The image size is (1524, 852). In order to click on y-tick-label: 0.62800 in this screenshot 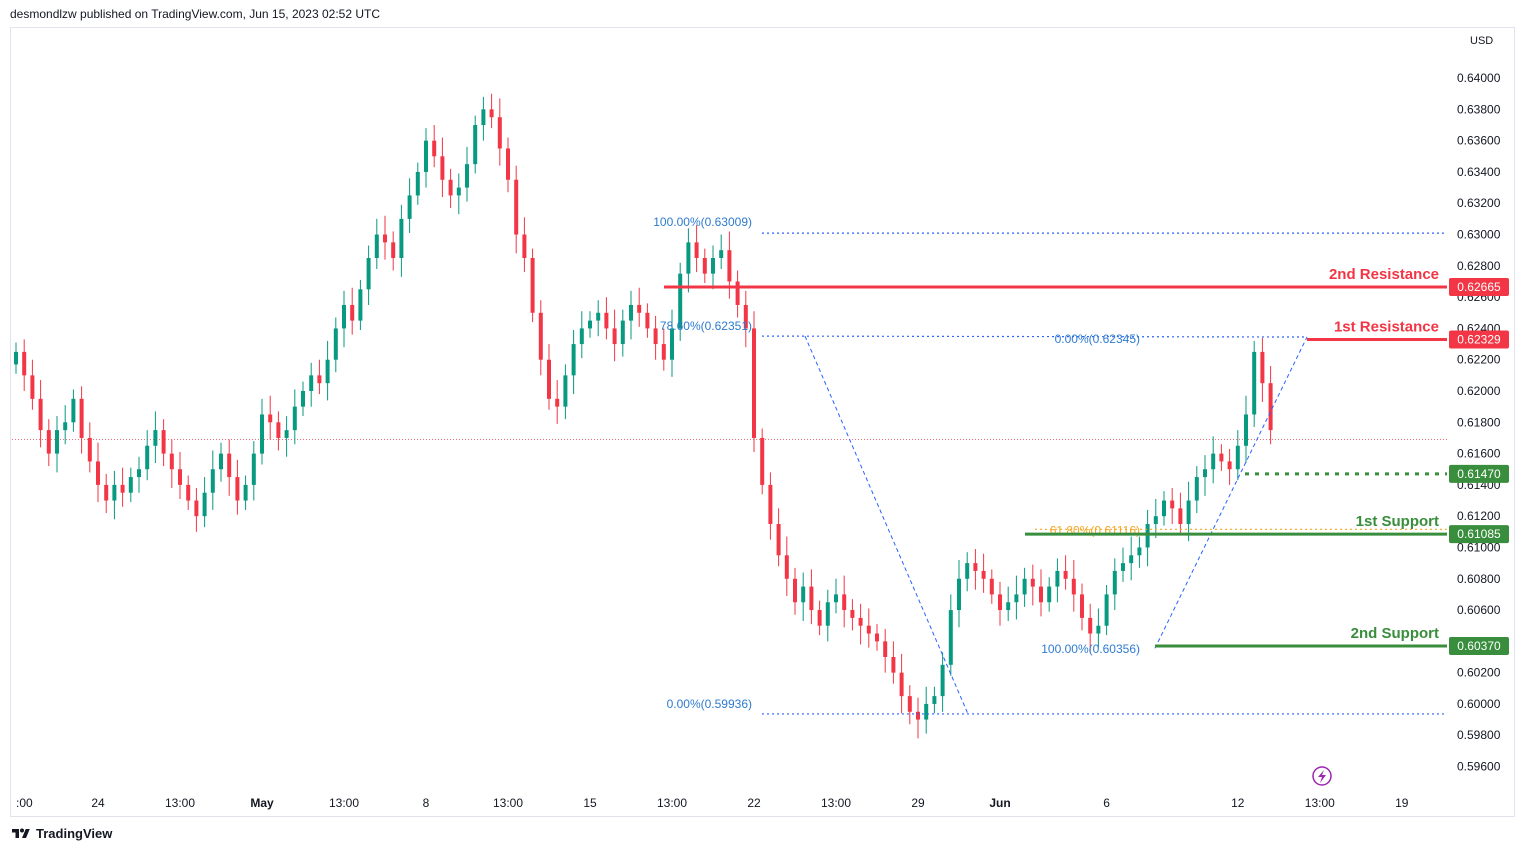, I will do `click(1479, 266)`.